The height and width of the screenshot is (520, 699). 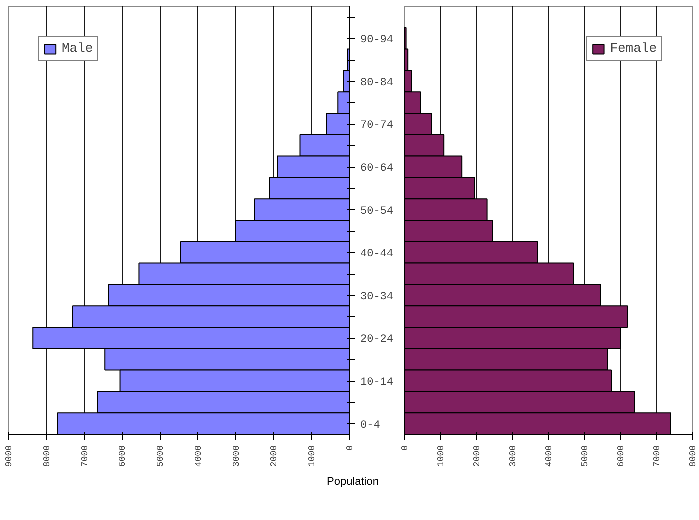 I want to click on legend-label: Male, so click(x=78, y=48).